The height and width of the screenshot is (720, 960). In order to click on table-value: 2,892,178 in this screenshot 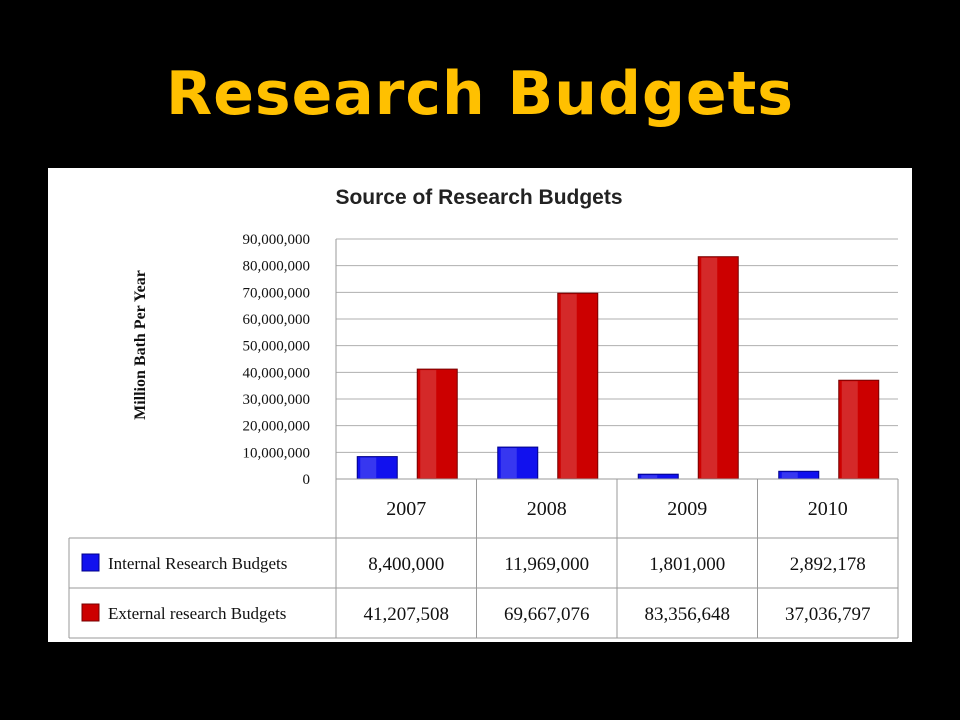, I will do `click(828, 564)`.